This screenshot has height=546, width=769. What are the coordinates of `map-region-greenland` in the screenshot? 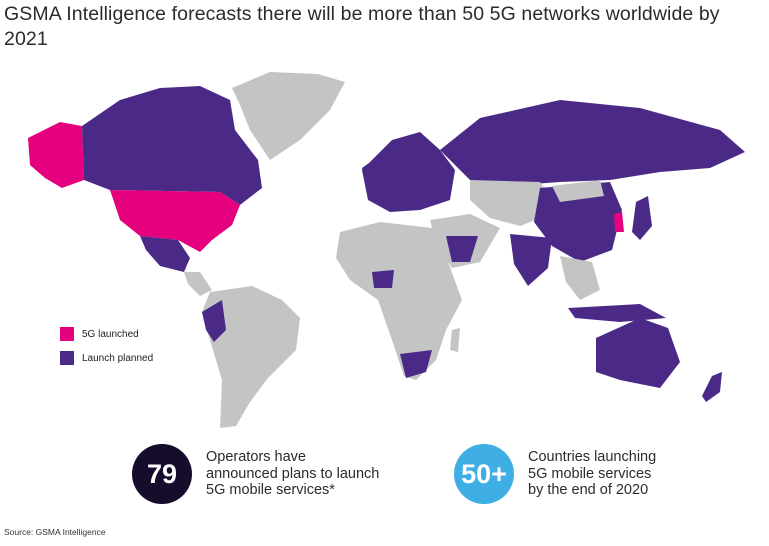 It's located at (288, 116).